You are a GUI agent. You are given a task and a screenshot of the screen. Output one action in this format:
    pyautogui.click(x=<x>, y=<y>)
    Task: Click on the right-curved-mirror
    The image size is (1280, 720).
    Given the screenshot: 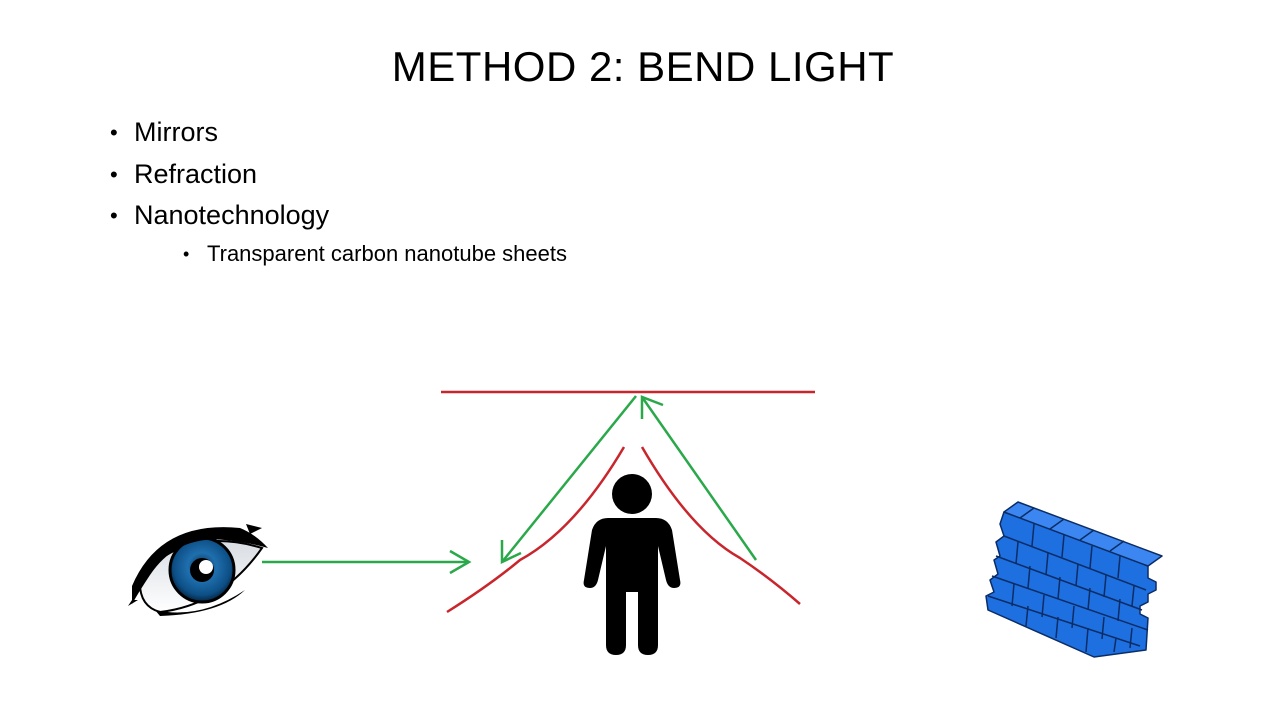 What is the action you would take?
    pyautogui.click(x=720, y=525)
    